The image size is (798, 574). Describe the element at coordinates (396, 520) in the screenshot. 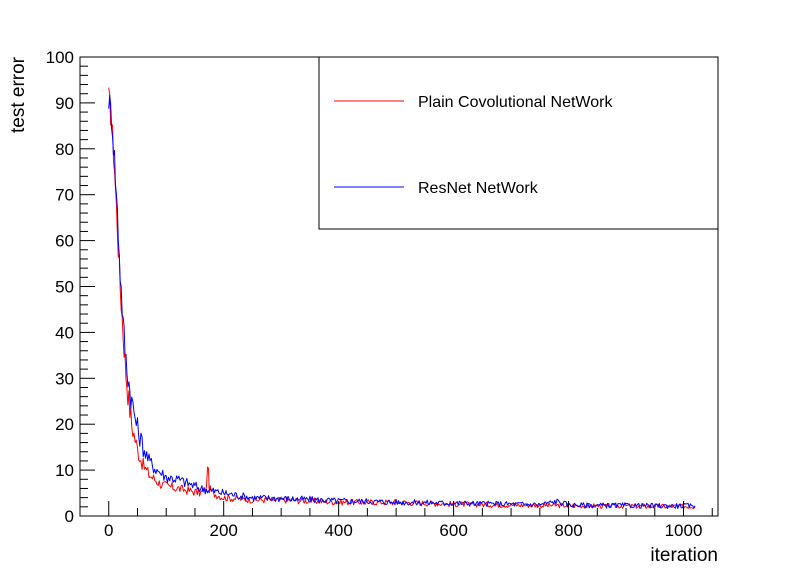

I see `x-axis: 0 200 400 600 800 1000` at that location.